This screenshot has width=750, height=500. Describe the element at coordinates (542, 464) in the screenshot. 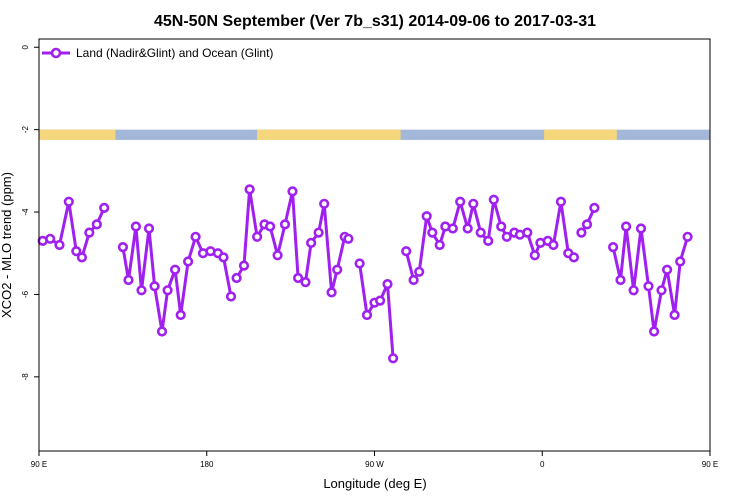

I see `x-tick-label: 0` at that location.